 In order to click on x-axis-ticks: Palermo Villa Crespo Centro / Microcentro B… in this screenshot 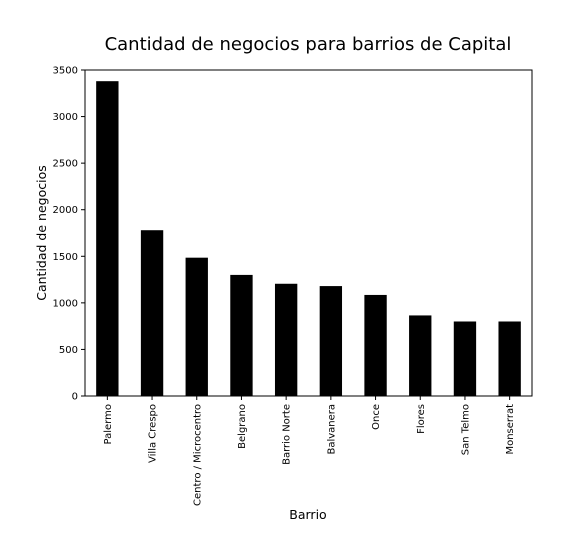, I will do `click(309, 451)`.